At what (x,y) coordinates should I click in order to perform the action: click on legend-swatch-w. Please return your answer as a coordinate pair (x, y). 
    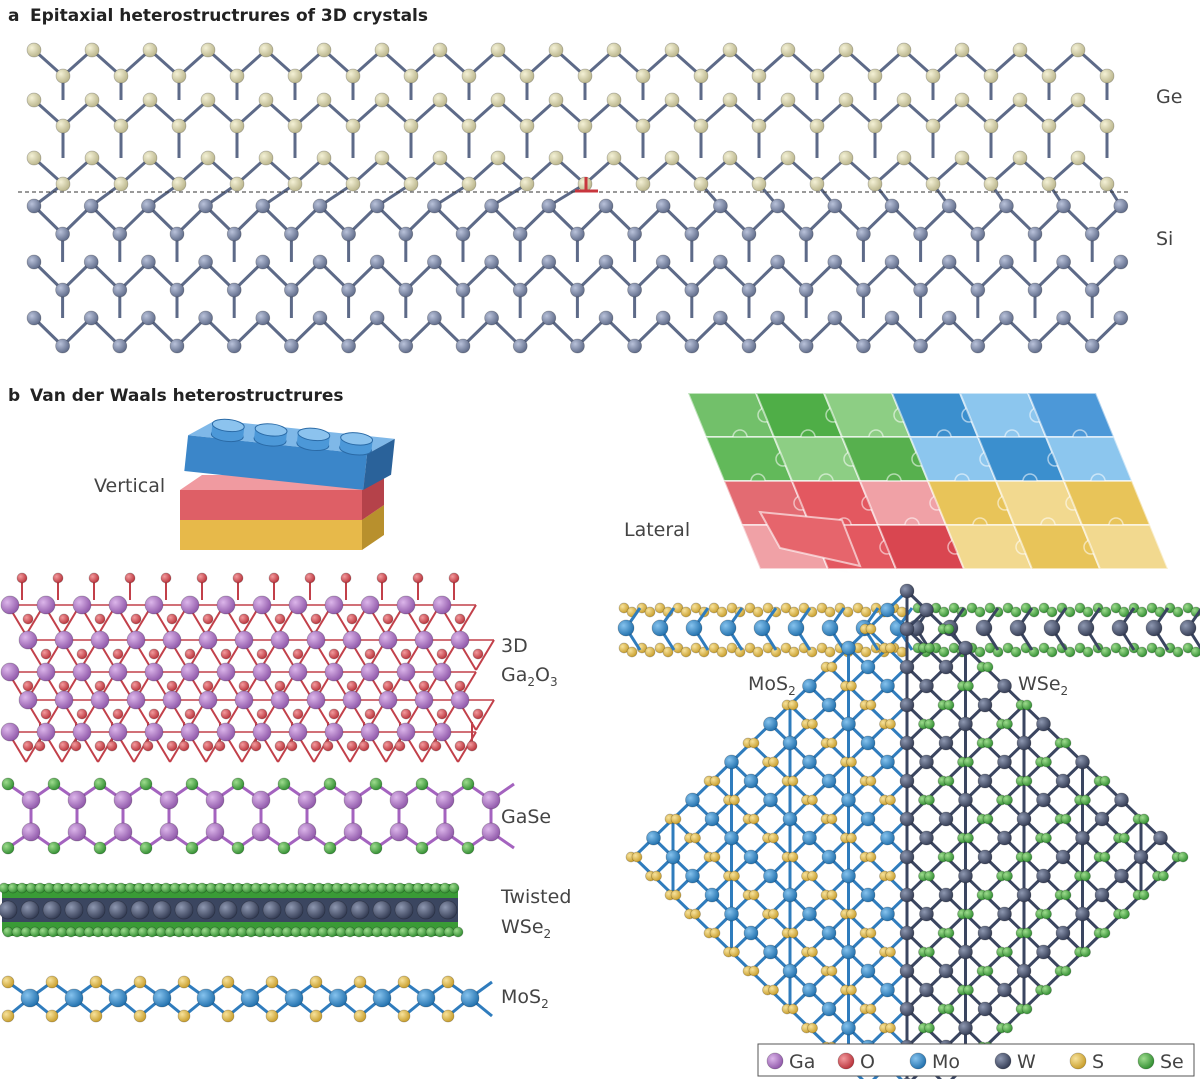
    Looking at the image, I should click on (1003, 1061).